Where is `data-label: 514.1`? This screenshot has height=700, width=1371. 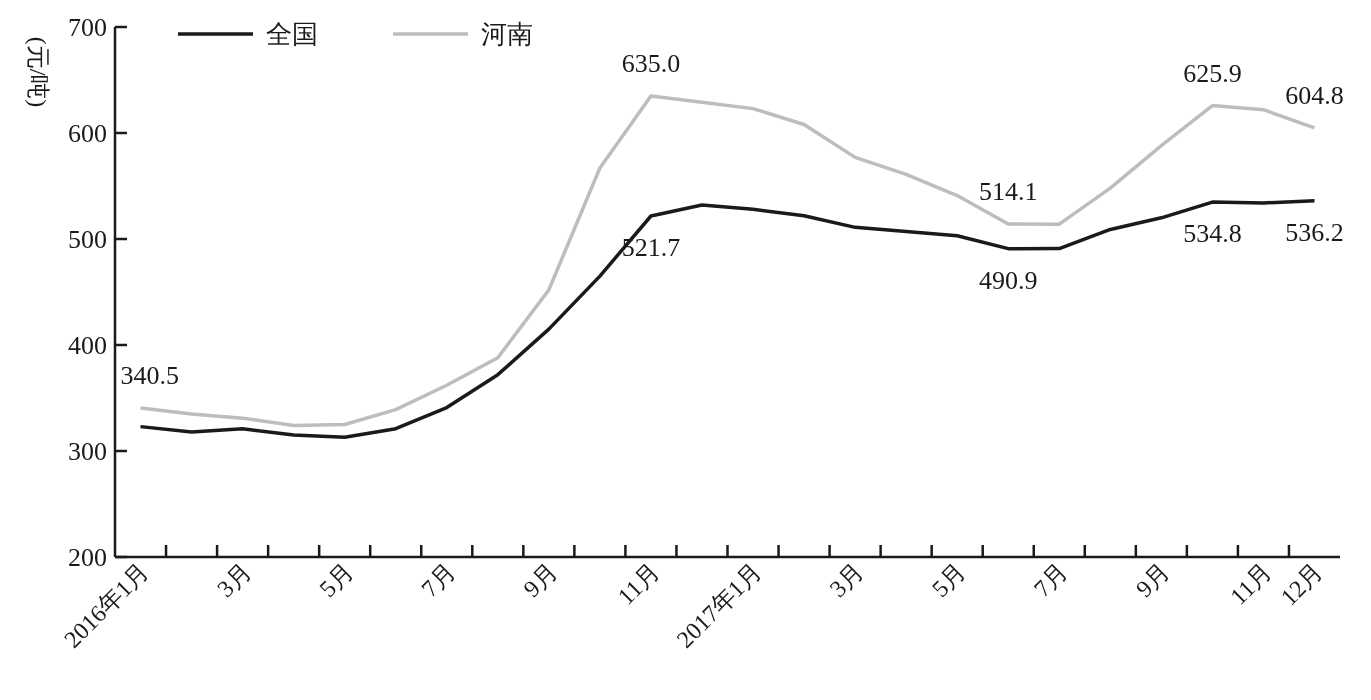
data-label: 514.1 is located at coordinates (1008, 192).